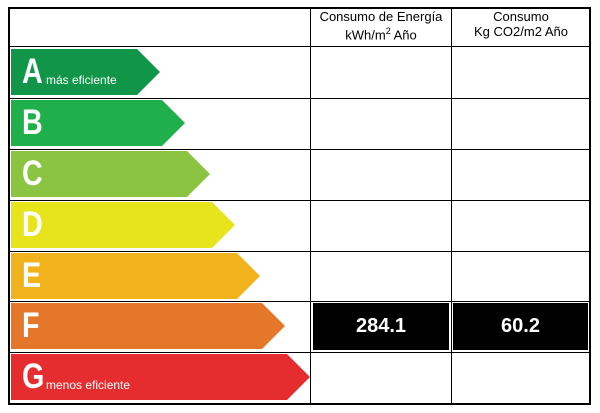 The width and height of the screenshot is (600, 413). What do you see at coordinates (32, 275) in the screenshot?
I see `rating-letter-e: E` at bounding box center [32, 275].